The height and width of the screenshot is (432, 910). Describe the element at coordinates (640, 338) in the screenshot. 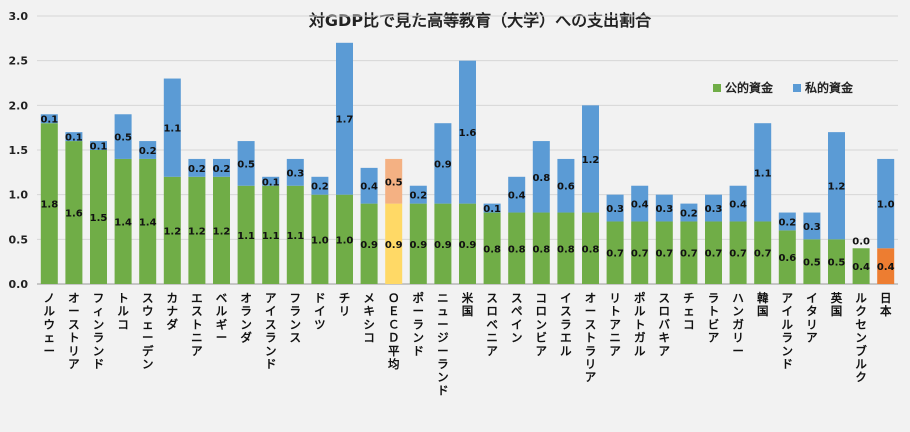

I see `category-label-char: ガ` at that location.